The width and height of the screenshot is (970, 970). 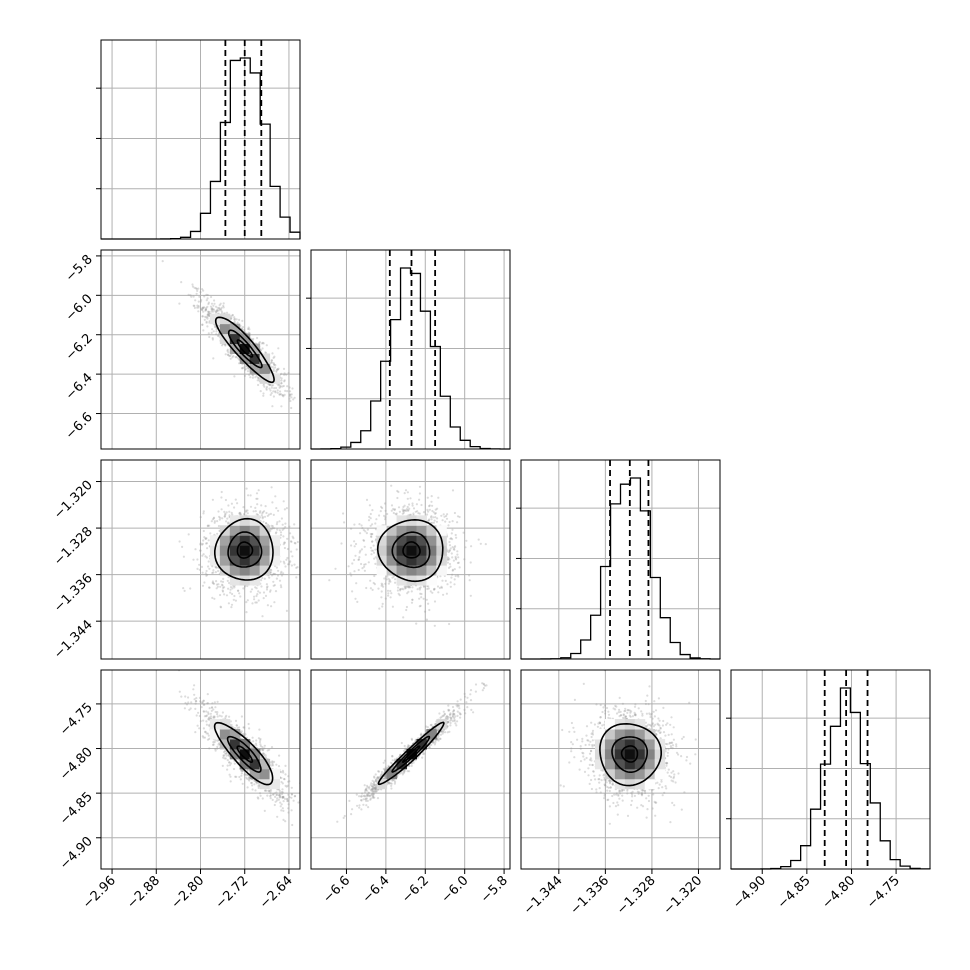 What do you see at coordinates (245, 550) in the screenshot?
I see `density-blocks` at bounding box center [245, 550].